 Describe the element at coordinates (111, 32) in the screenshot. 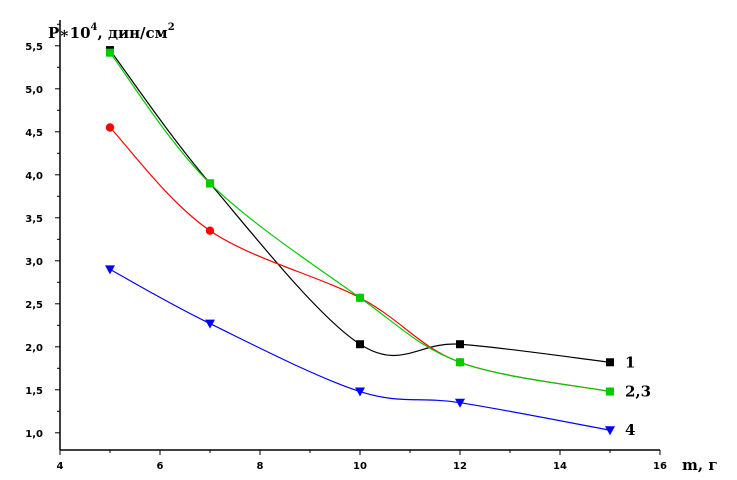

I see `y-axis-title: P∗104, дин/см2` at that location.